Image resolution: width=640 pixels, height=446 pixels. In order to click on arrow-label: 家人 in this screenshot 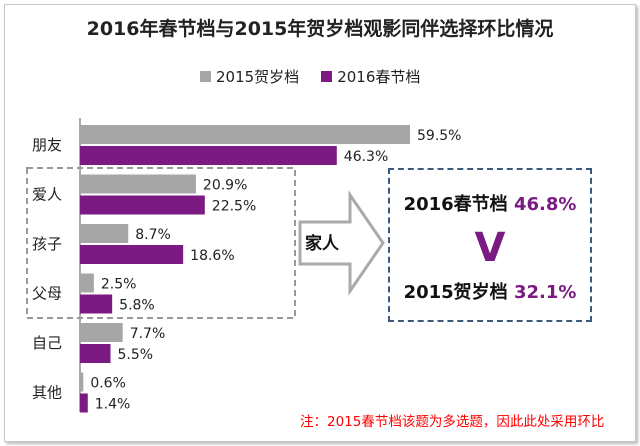, I will do `click(322, 243)`.